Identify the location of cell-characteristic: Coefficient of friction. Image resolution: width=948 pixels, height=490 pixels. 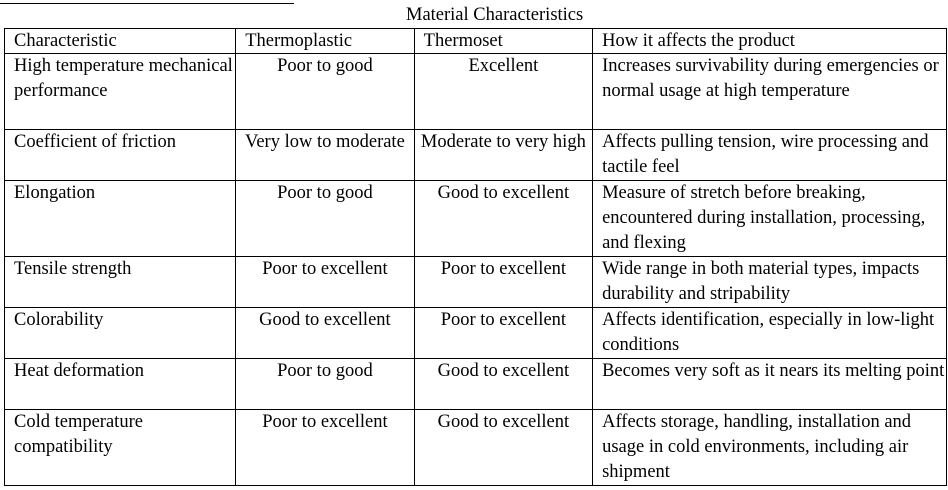
(120, 155).